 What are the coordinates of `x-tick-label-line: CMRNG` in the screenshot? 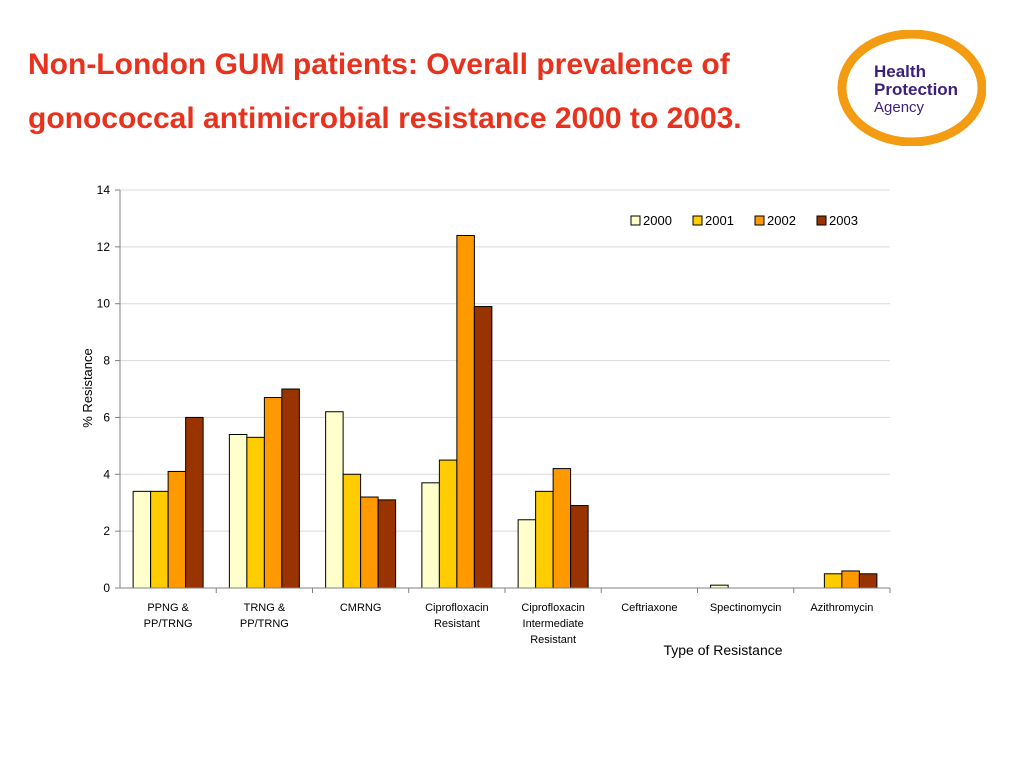 It's located at (361, 608).